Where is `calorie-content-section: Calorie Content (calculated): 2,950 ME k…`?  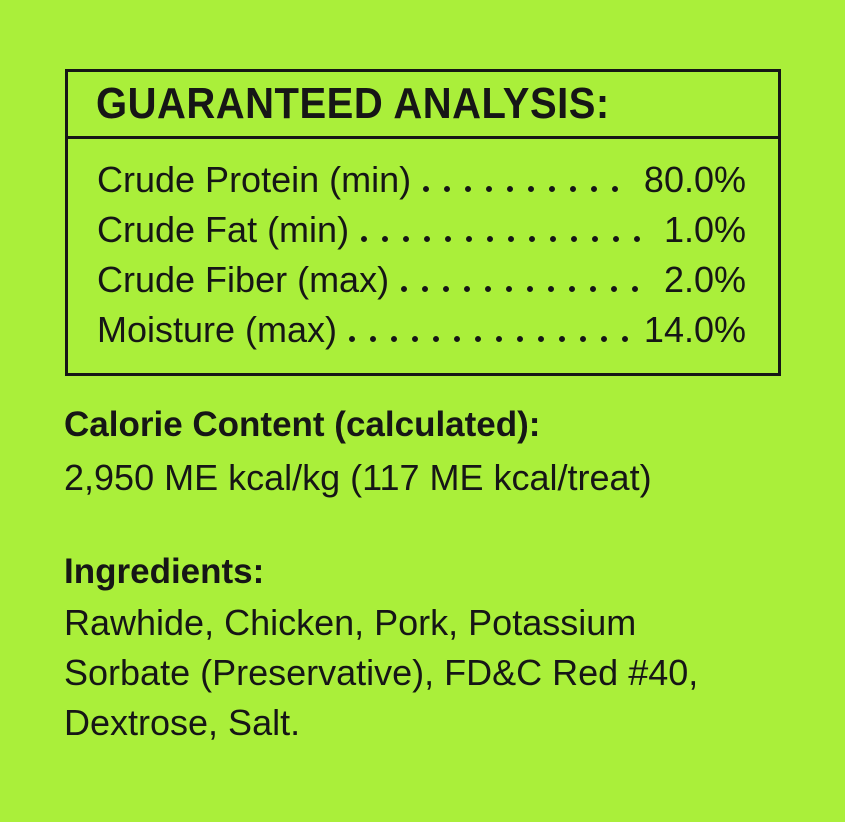 calorie-content-section: Calorie Content (calculated): 2,950 ME k… is located at coordinates (358, 453).